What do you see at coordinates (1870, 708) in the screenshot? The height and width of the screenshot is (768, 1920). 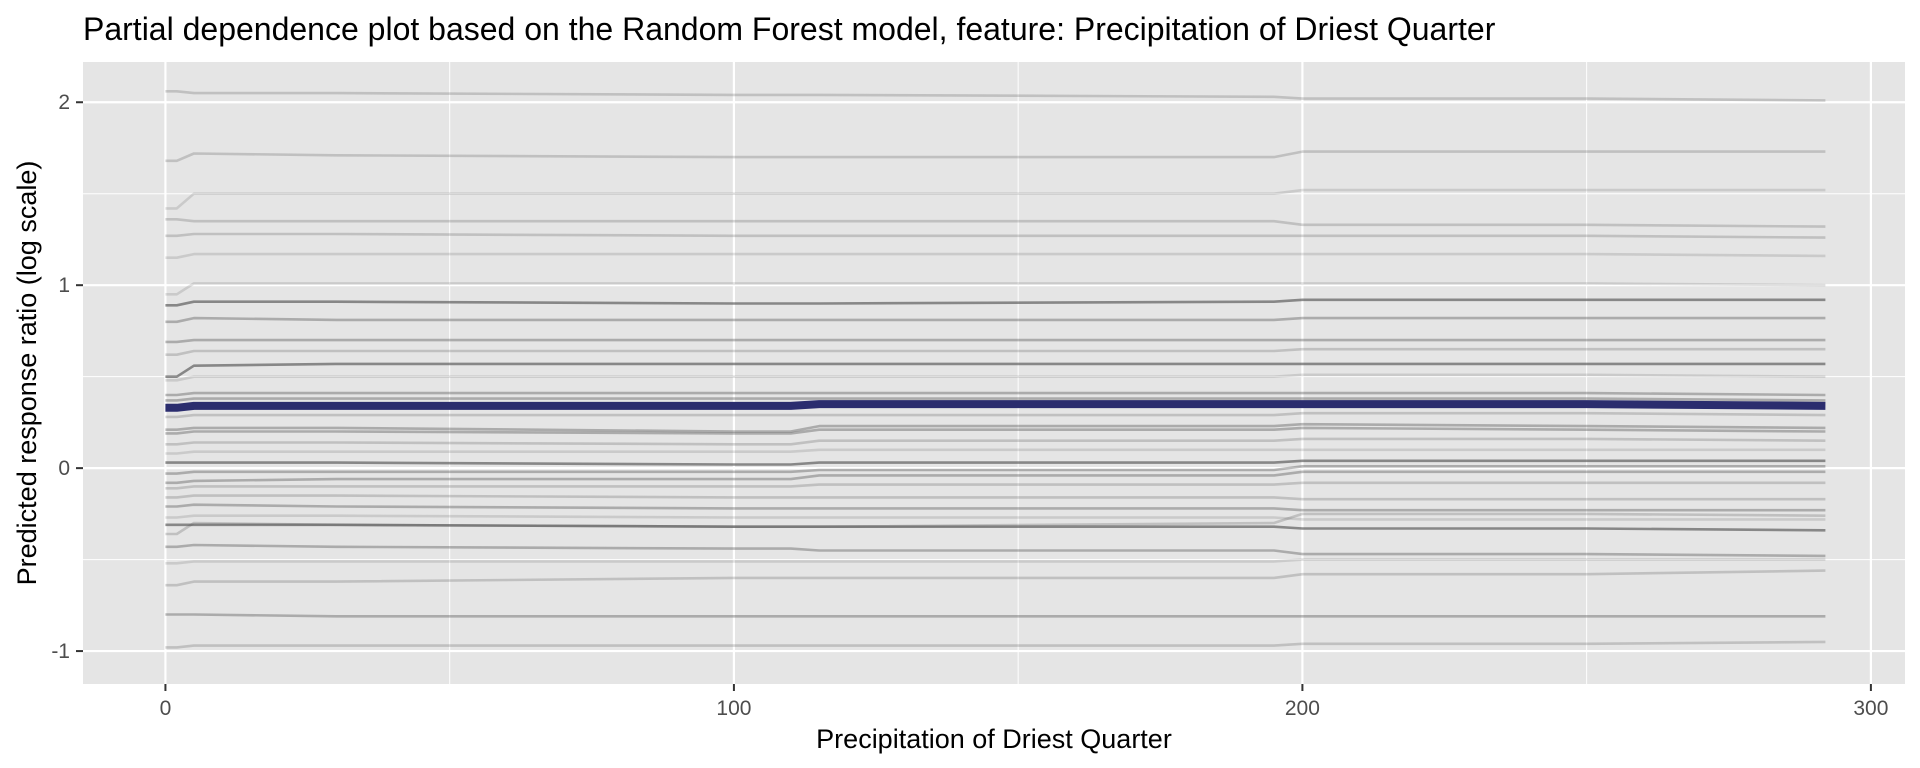 I see `x-tick-label: 300` at bounding box center [1870, 708].